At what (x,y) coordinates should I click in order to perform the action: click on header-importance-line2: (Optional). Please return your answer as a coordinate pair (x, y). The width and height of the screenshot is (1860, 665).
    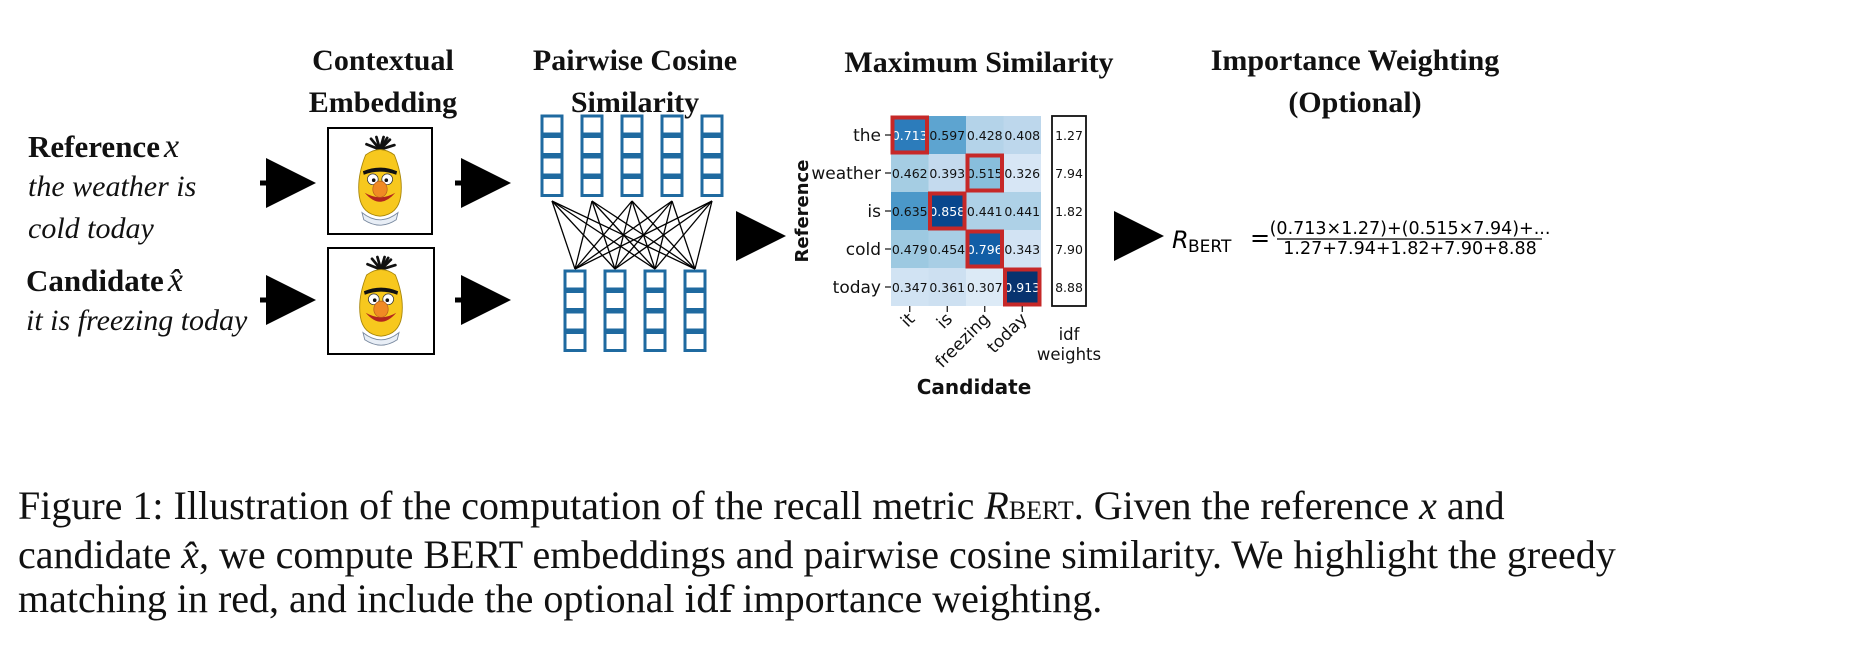
    Looking at the image, I should click on (1355, 102).